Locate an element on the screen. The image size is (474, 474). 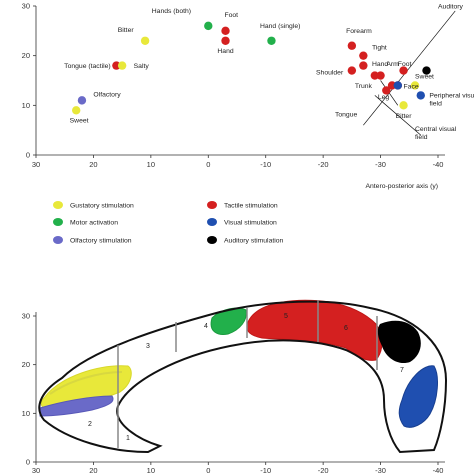
central-visual-line is located at coordinates (398, 115).